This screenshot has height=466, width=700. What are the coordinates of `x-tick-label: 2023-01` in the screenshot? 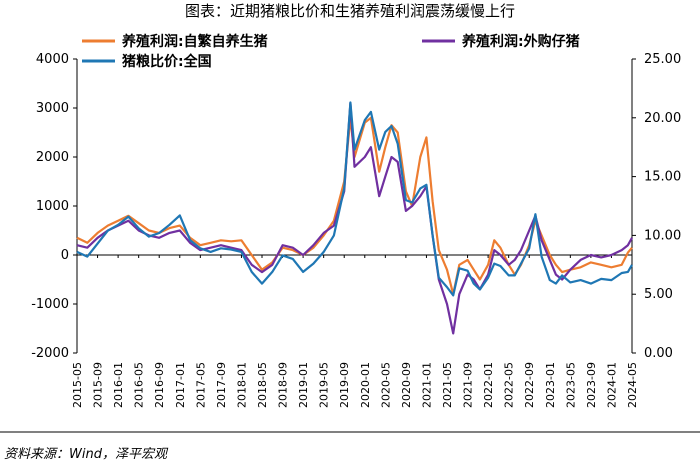 It's located at (550, 385).